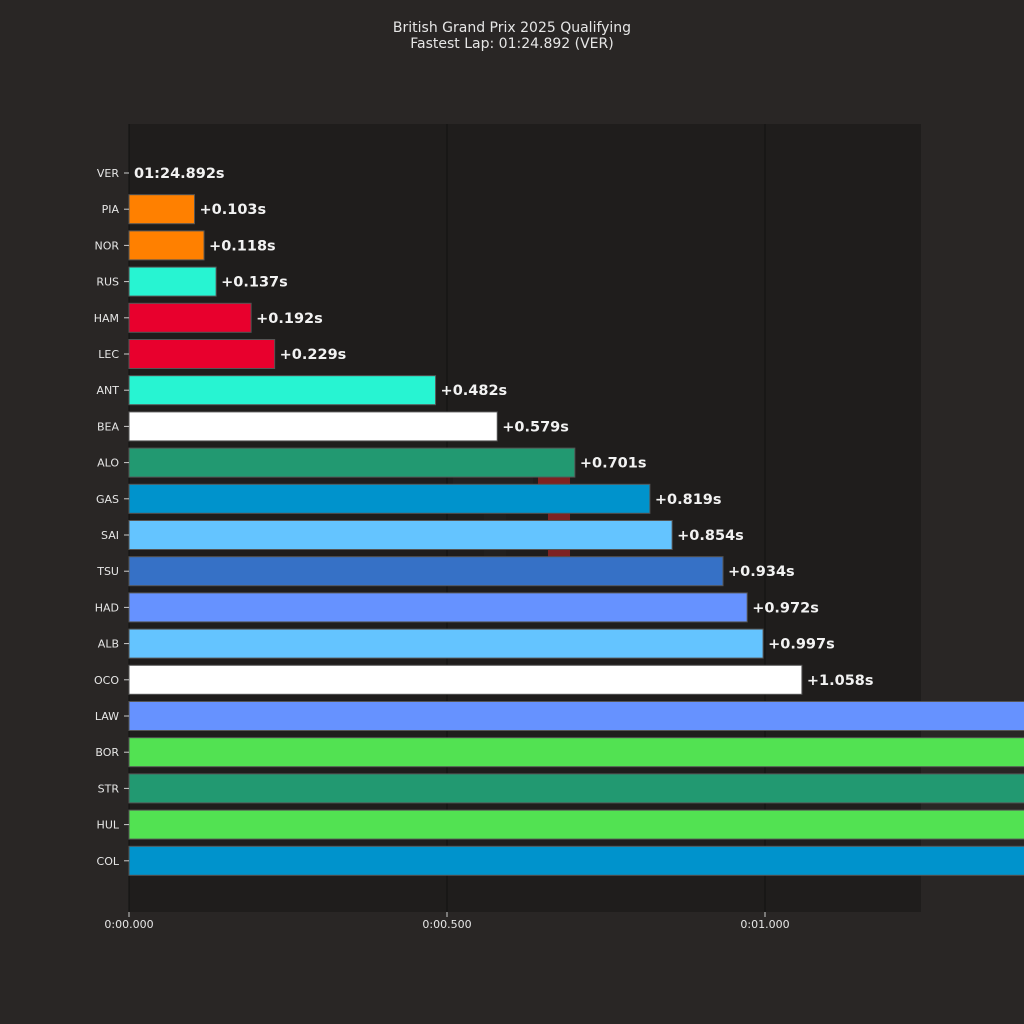 This screenshot has width=1024, height=1024. Describe the element at coordinates (107, 752) in the screenshot. I see `y-tick-label: BOR` at that location.